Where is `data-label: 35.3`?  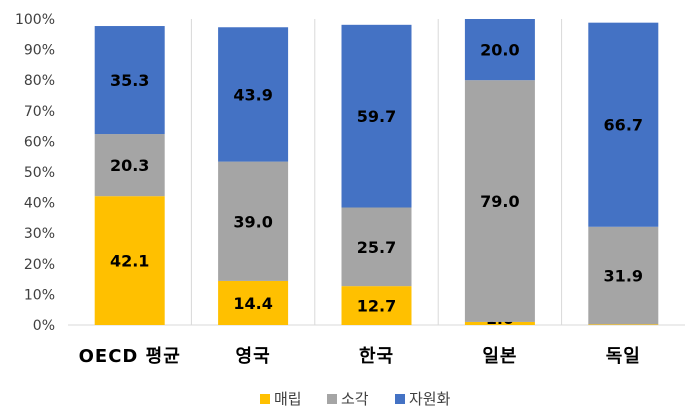 data-label: 35.3 is located at coordinates (129, 80).